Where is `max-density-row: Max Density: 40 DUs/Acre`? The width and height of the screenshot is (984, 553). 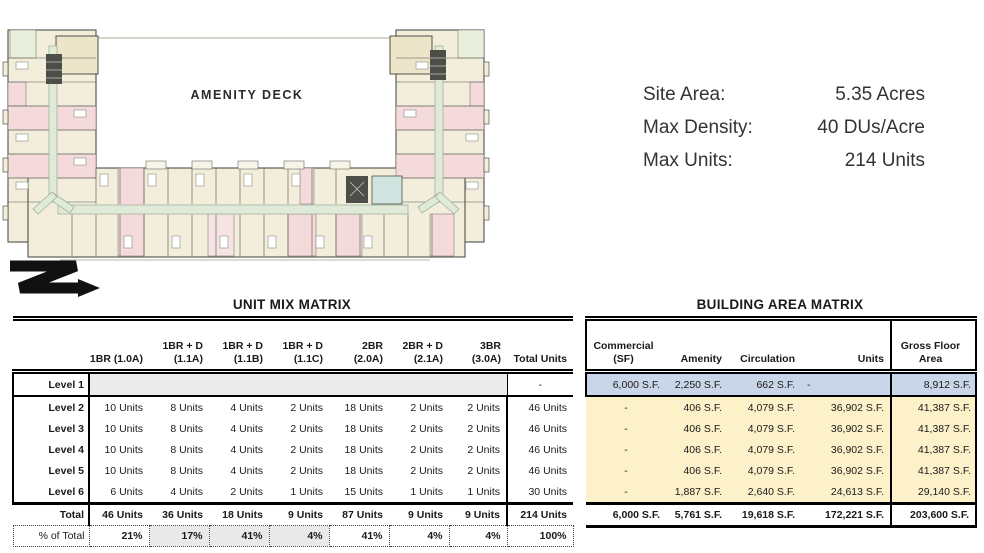 max-density-row: Max Density: 40 DUs/Acre is located at coordinates (784, 127).